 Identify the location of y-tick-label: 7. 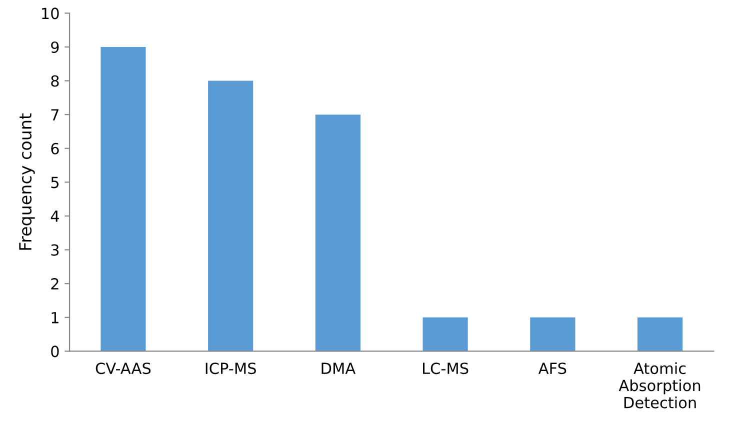
(55, 114).